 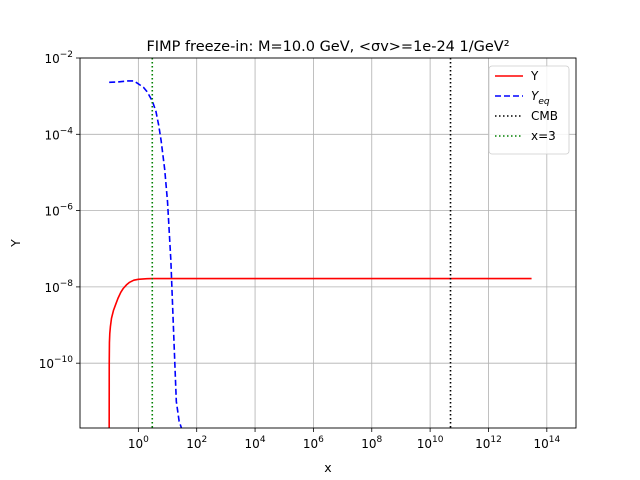 What do you see at coordinates (56, 363) in the screenshot?
I see `y-tick-label: 10⁻¹⁰` at bounding box center [56, 363].